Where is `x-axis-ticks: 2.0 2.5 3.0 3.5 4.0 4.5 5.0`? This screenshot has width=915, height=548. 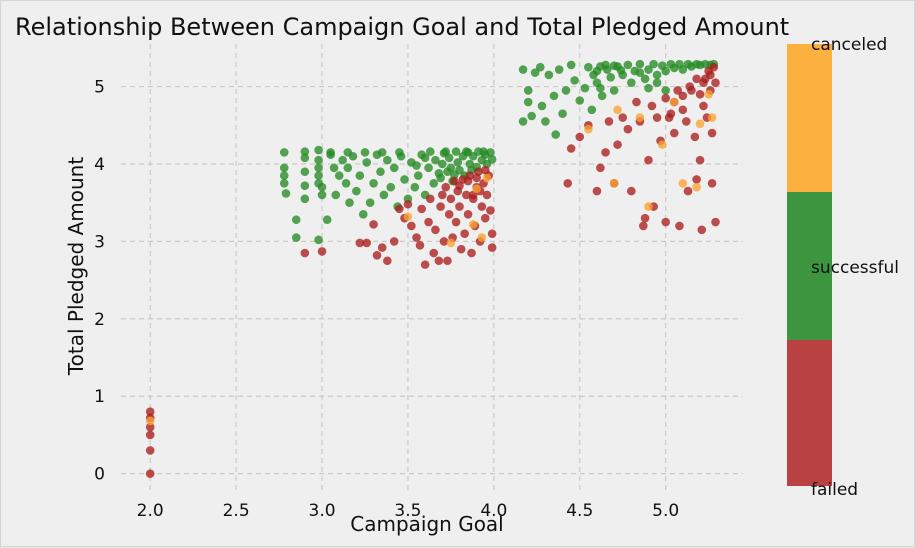 x-axis-ticks: 2.0 2.5 3.0 3.5 4.0 4.5 5.0 is located at coordinates (408, 511).